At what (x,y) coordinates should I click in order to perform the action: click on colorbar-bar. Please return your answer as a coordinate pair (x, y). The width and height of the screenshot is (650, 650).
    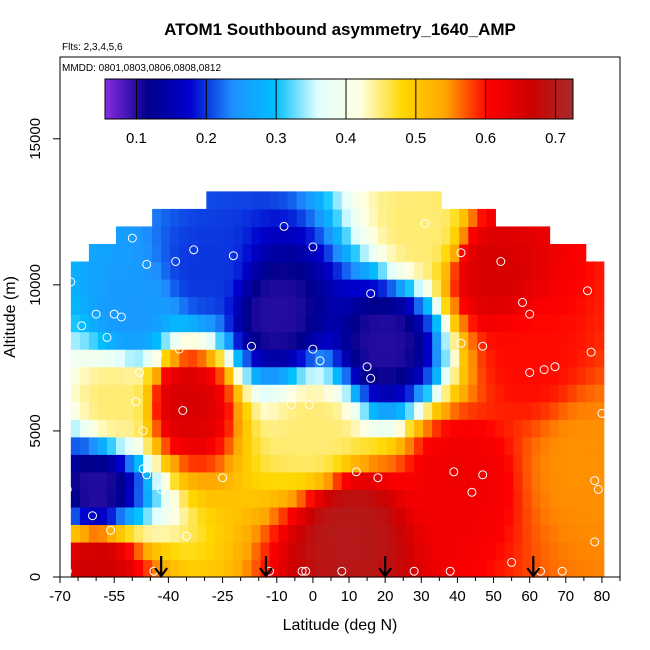
    Looking at the image, I should click on (339, 99).